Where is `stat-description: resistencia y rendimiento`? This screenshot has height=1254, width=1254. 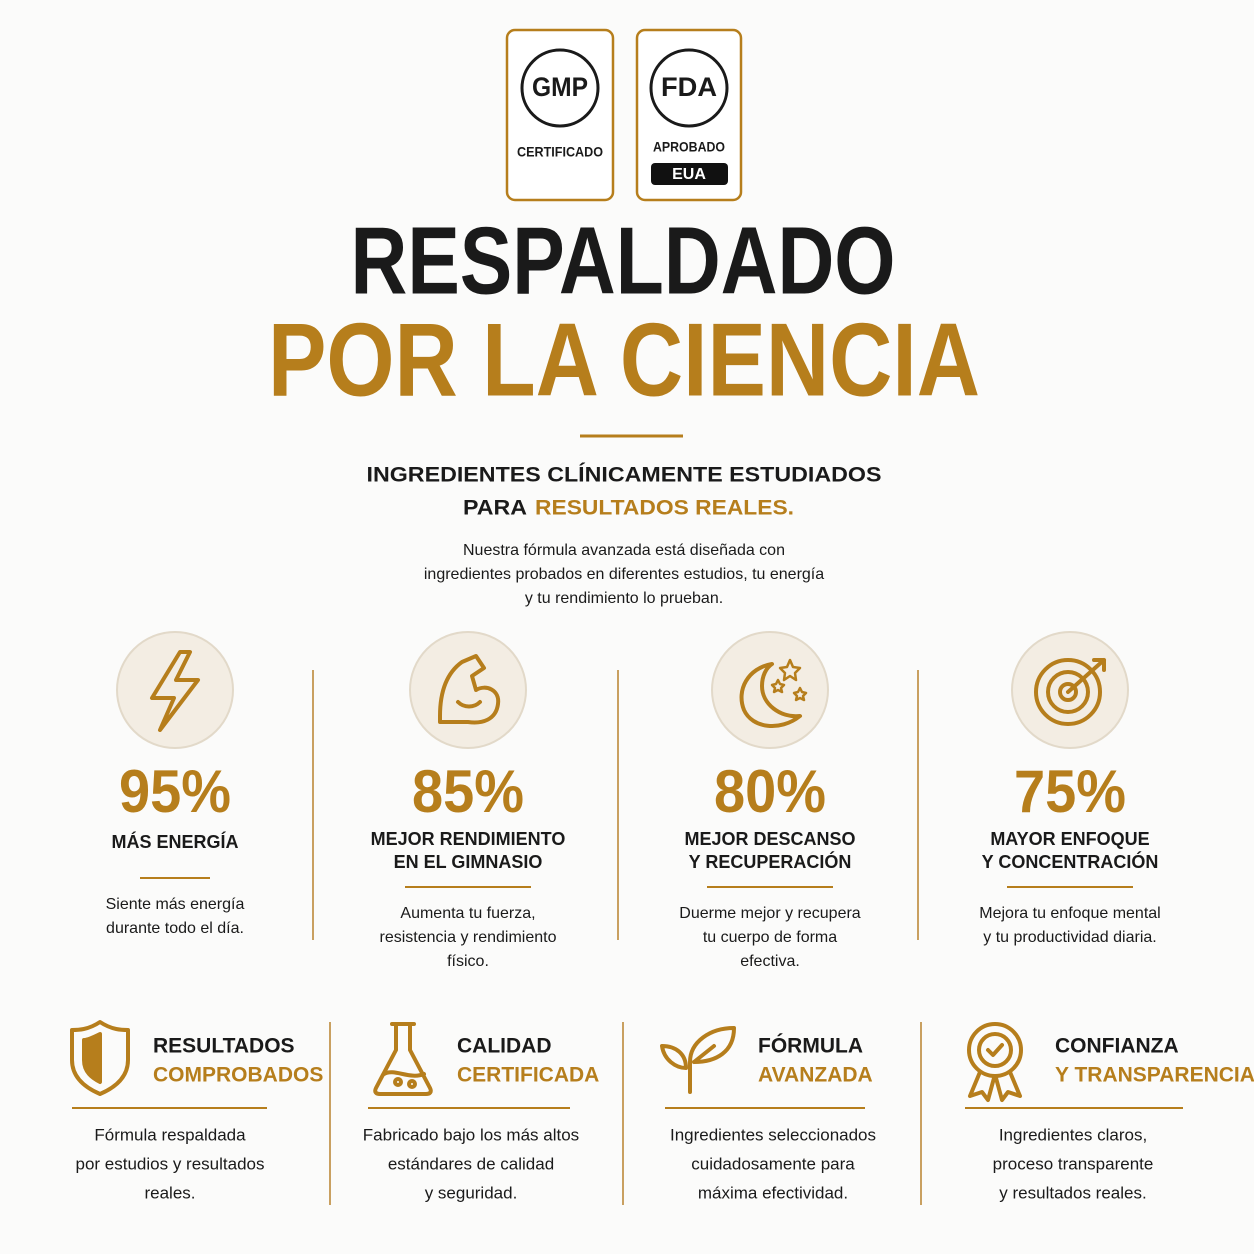 stat-description: resistencia y rendimiento is located at coordinates (468, 937).